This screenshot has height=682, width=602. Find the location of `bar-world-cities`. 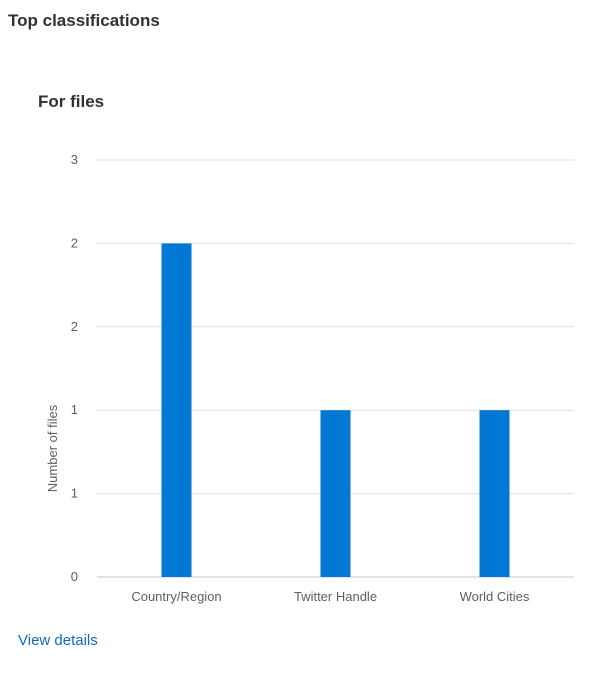

bar-world-cities is located at coordinates (494, 493).